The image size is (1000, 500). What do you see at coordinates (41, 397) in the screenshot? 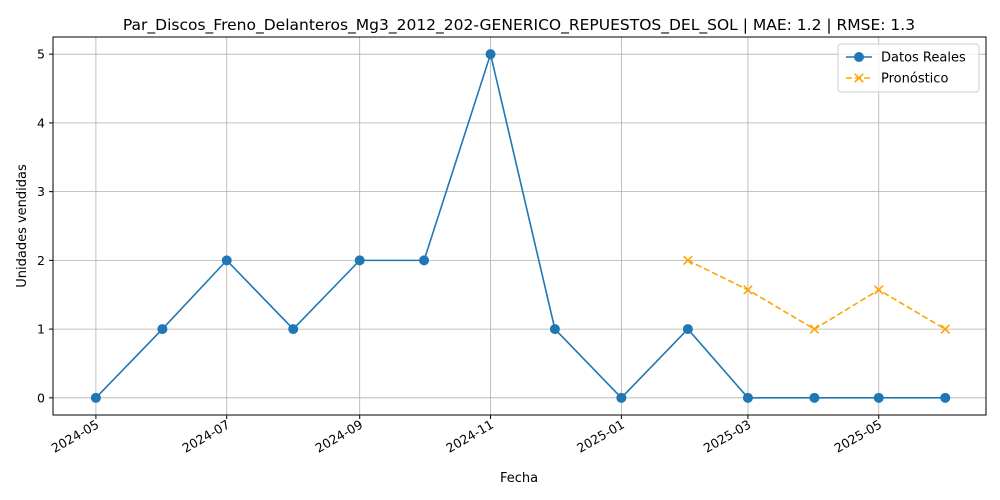
I see `y-tick-label: 0` at bounding box center [41, 397].